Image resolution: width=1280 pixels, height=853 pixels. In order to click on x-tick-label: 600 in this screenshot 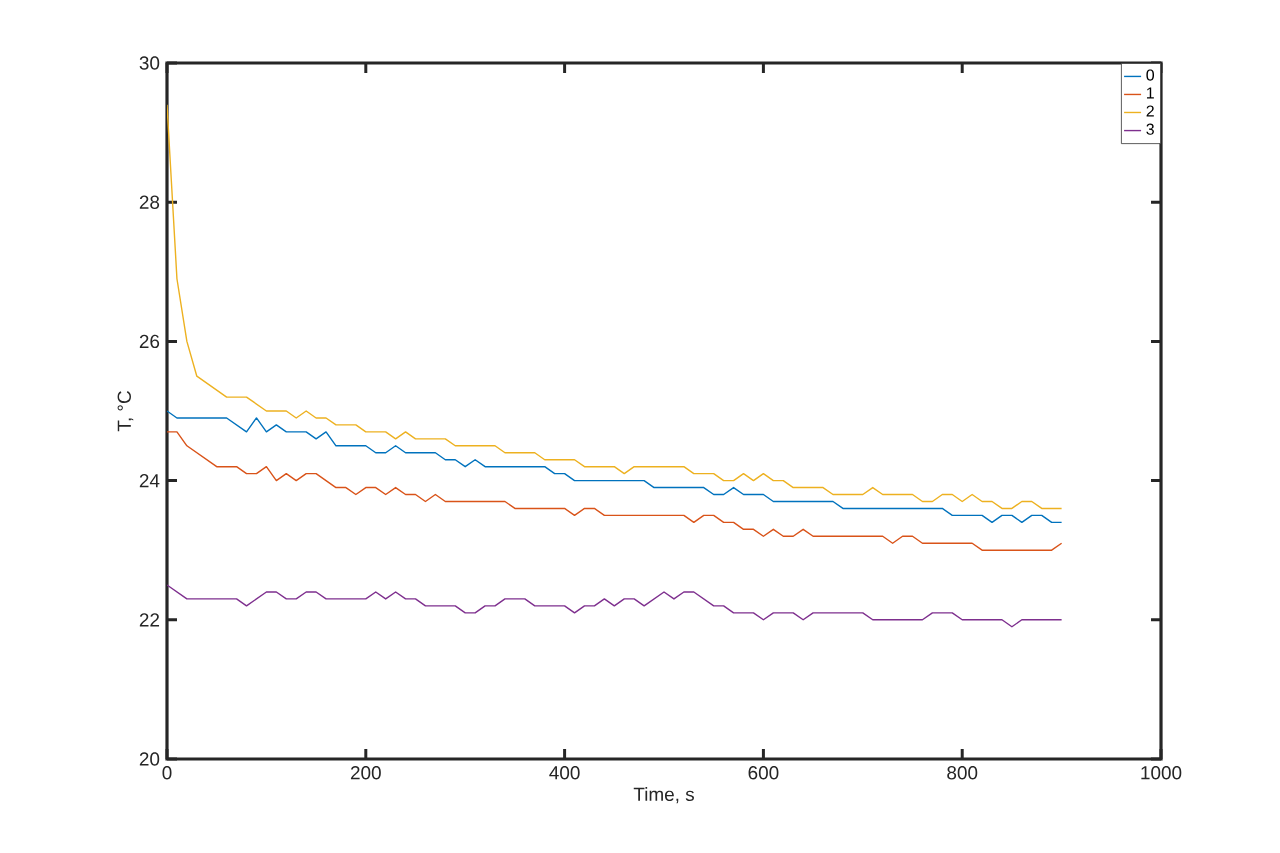, I will do `click(763, 773)`.